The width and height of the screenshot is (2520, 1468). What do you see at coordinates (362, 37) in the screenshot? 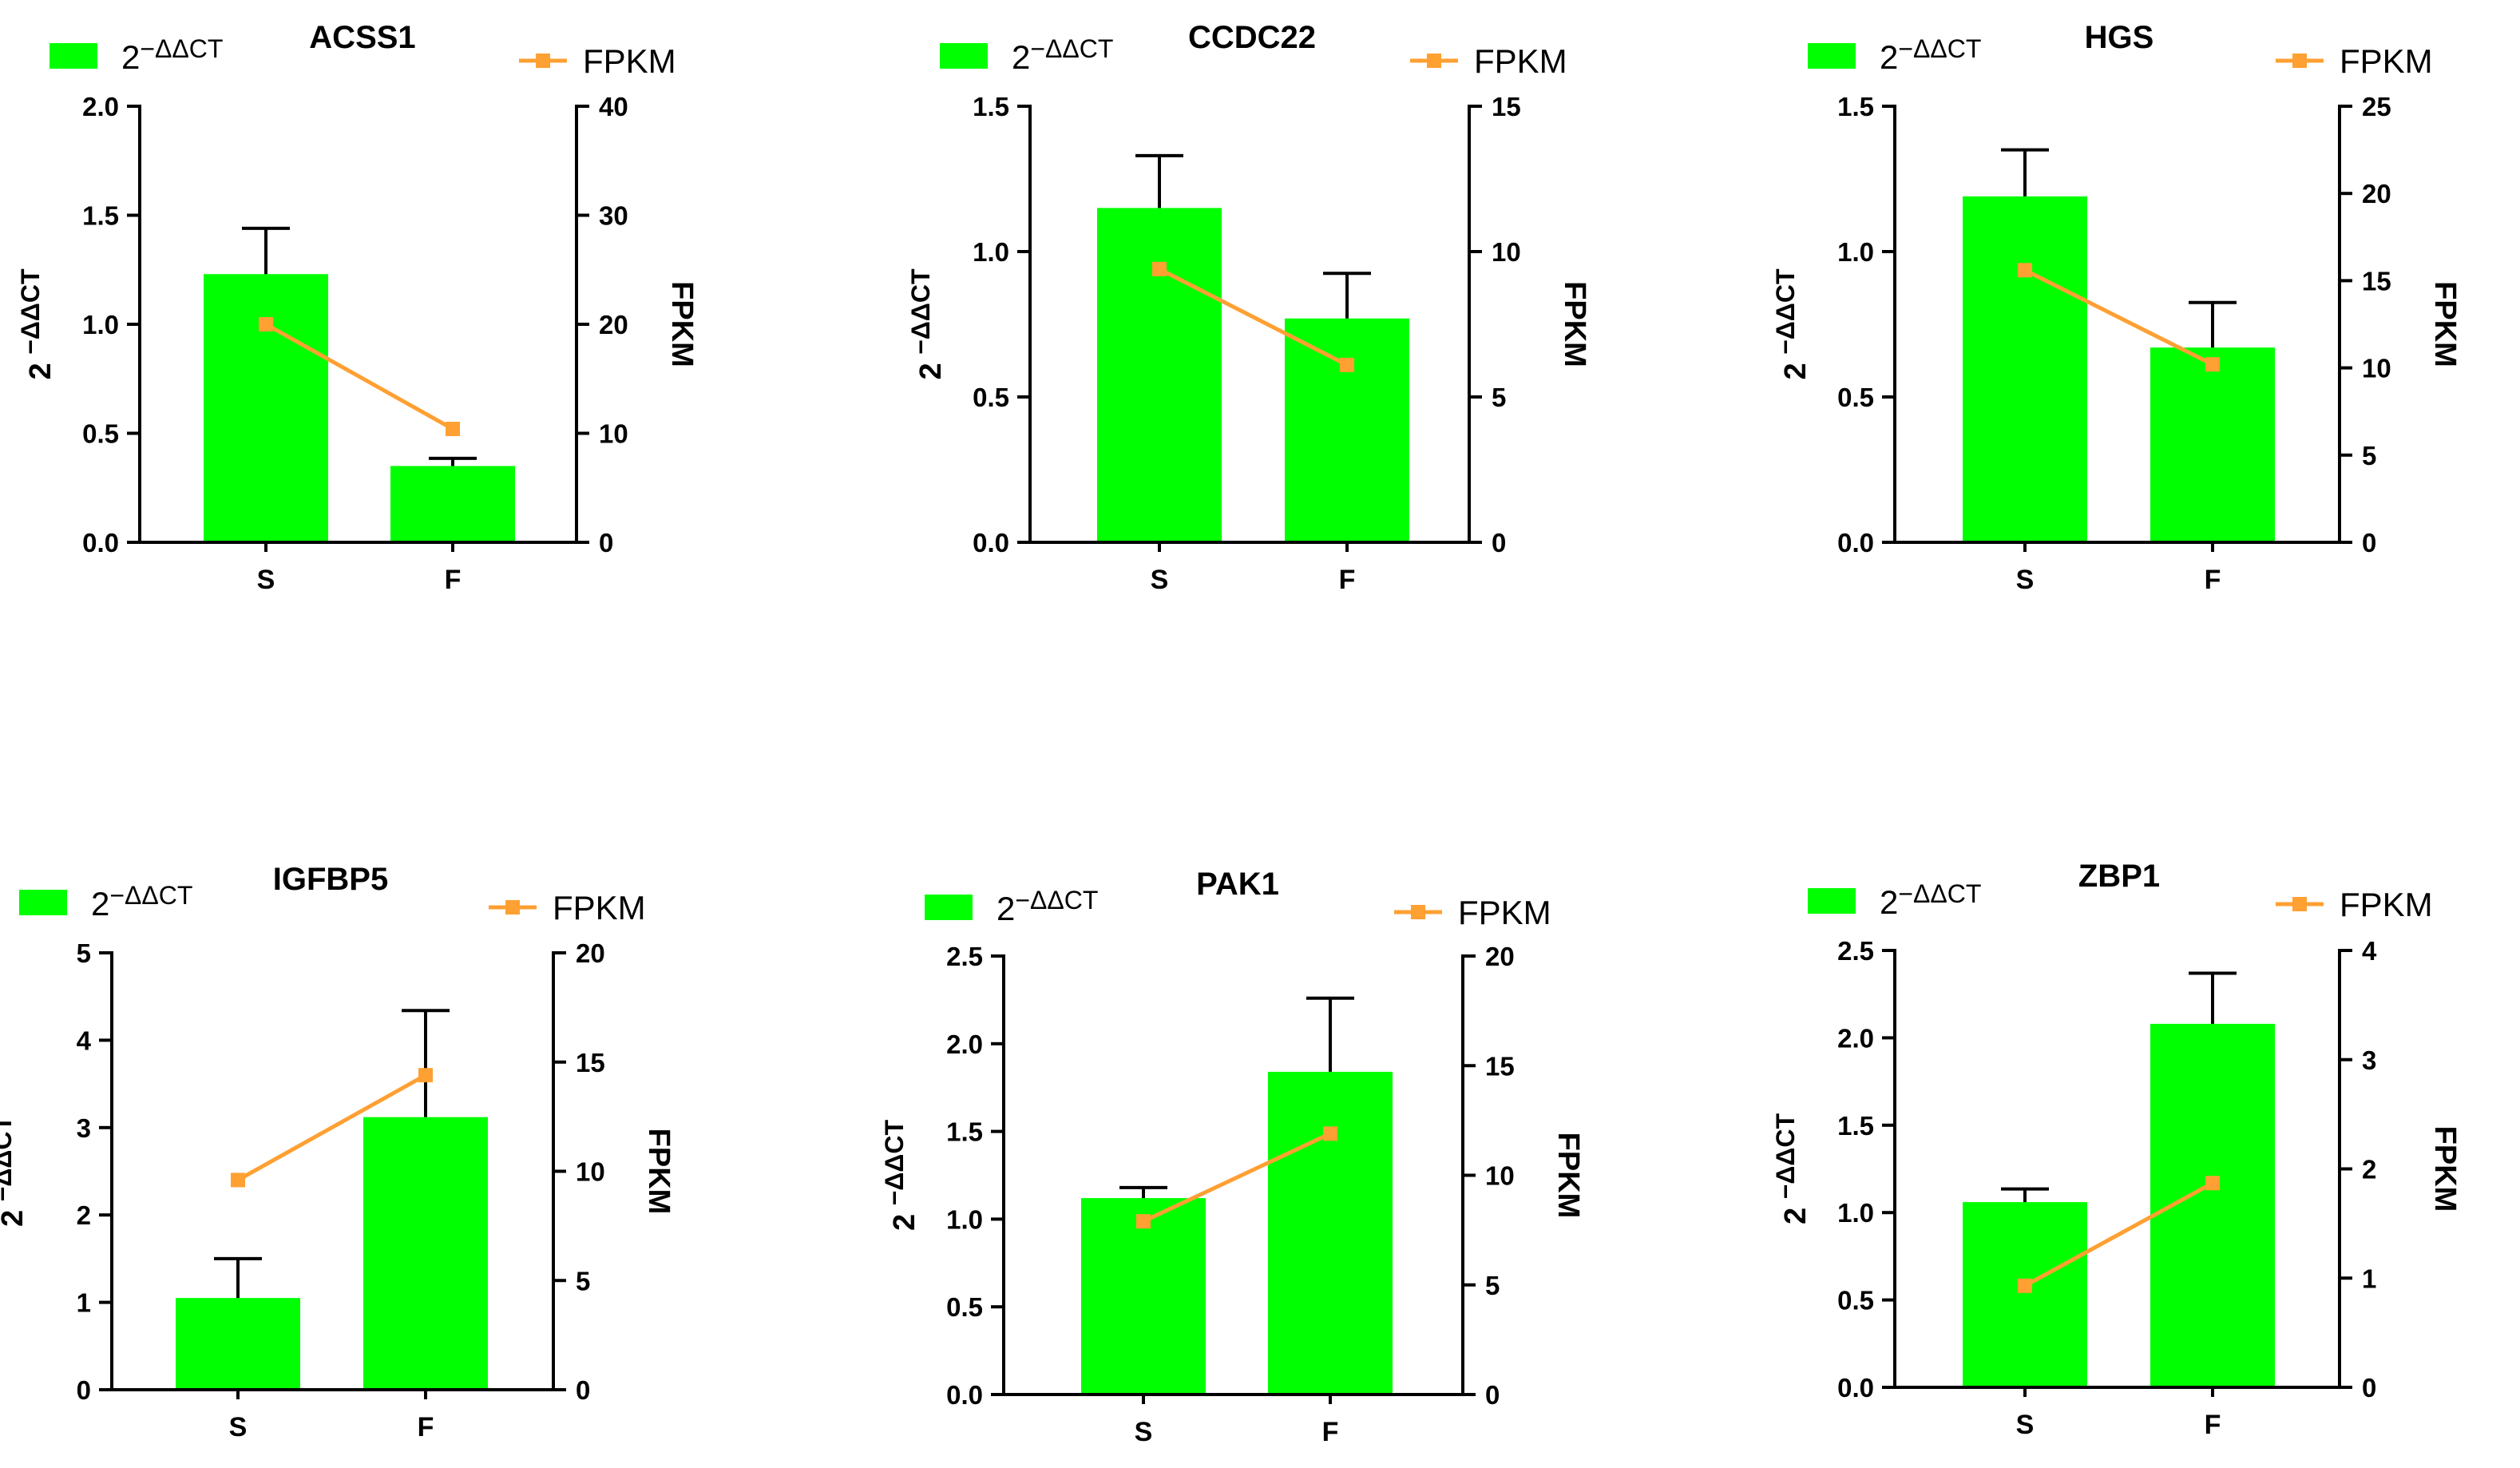
I see `chart-title: ACSS1` at bounding box center [362, 37].